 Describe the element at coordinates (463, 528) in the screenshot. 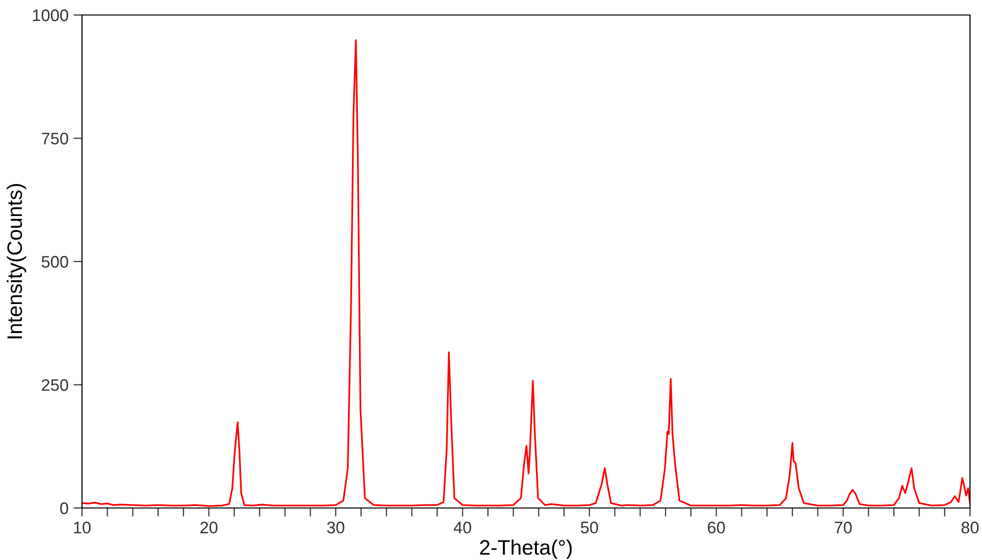

I see `x-tick-label: 40` at that location.